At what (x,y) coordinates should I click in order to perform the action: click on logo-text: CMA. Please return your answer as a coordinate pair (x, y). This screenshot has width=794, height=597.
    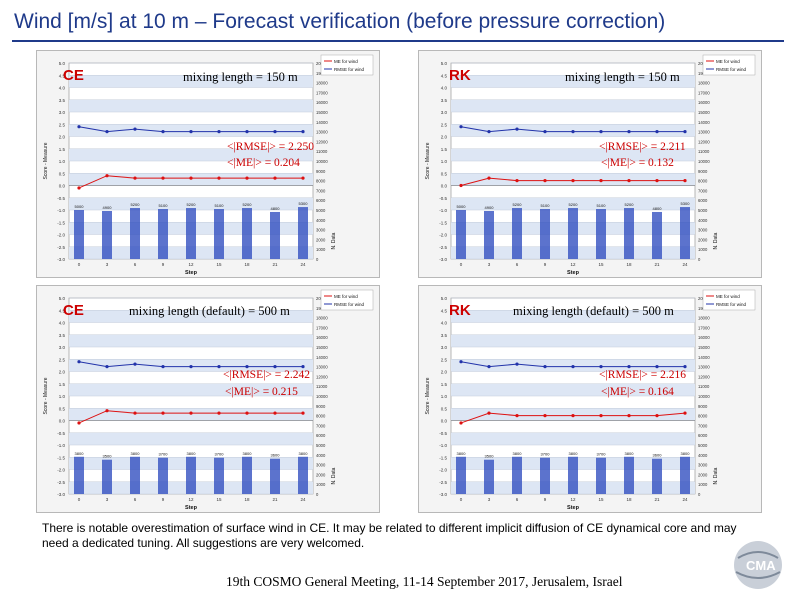
    Looking at the image, I should click on (761, 565).